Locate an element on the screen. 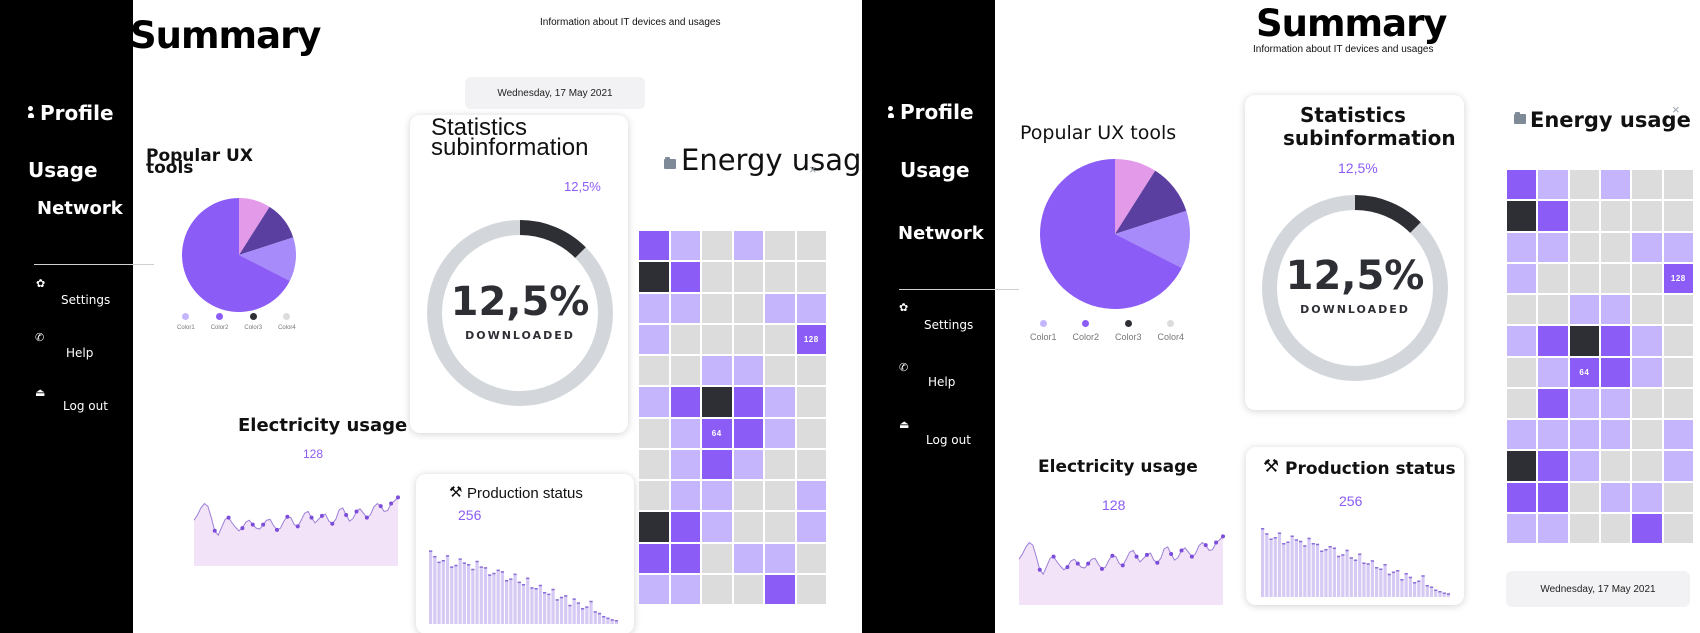  pie-slice-color4 is located at coordinates (1135, 196).